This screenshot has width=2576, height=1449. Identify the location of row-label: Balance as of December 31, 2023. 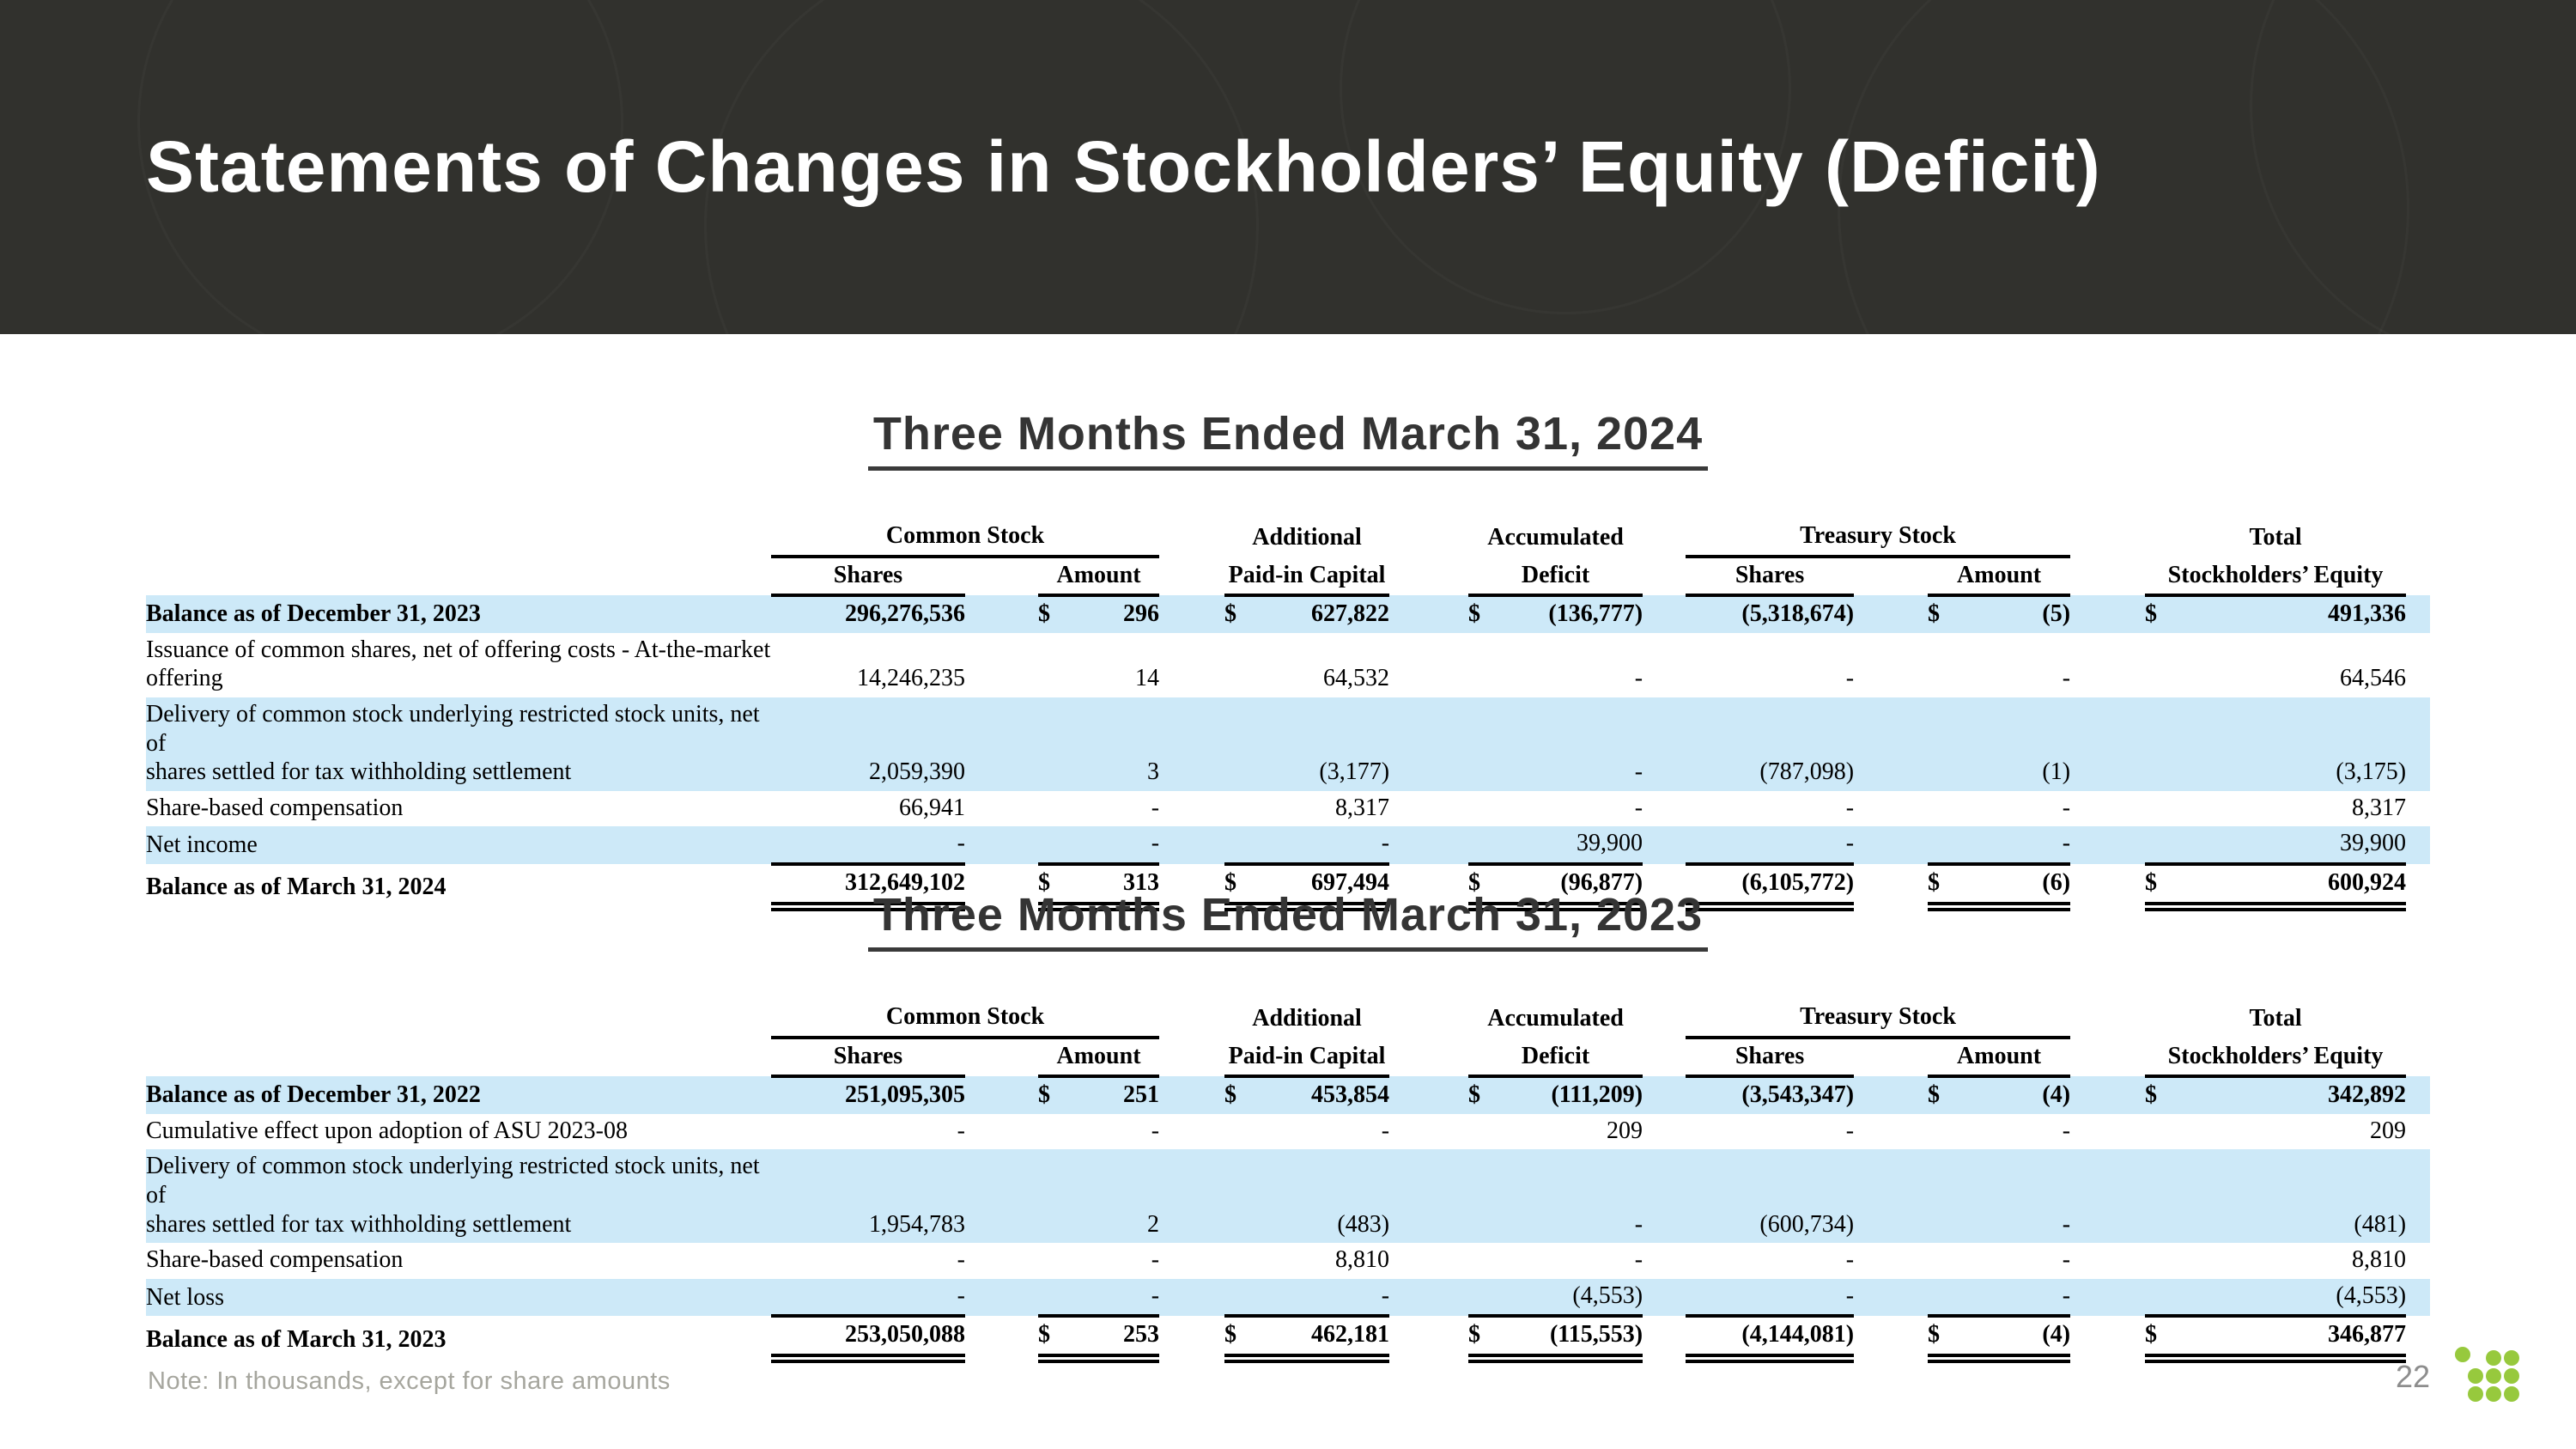
(459, 614).